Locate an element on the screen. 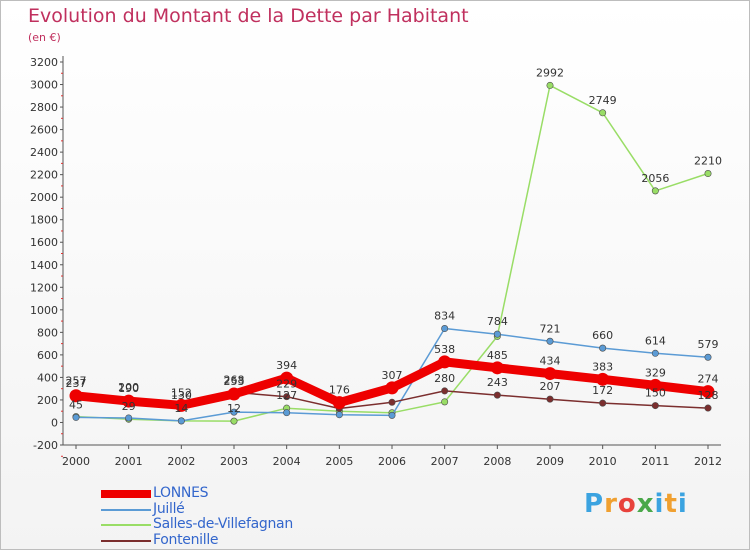 This screenshot has height=550, width=750. data-label: 200 is located at coordinates (128, 387).